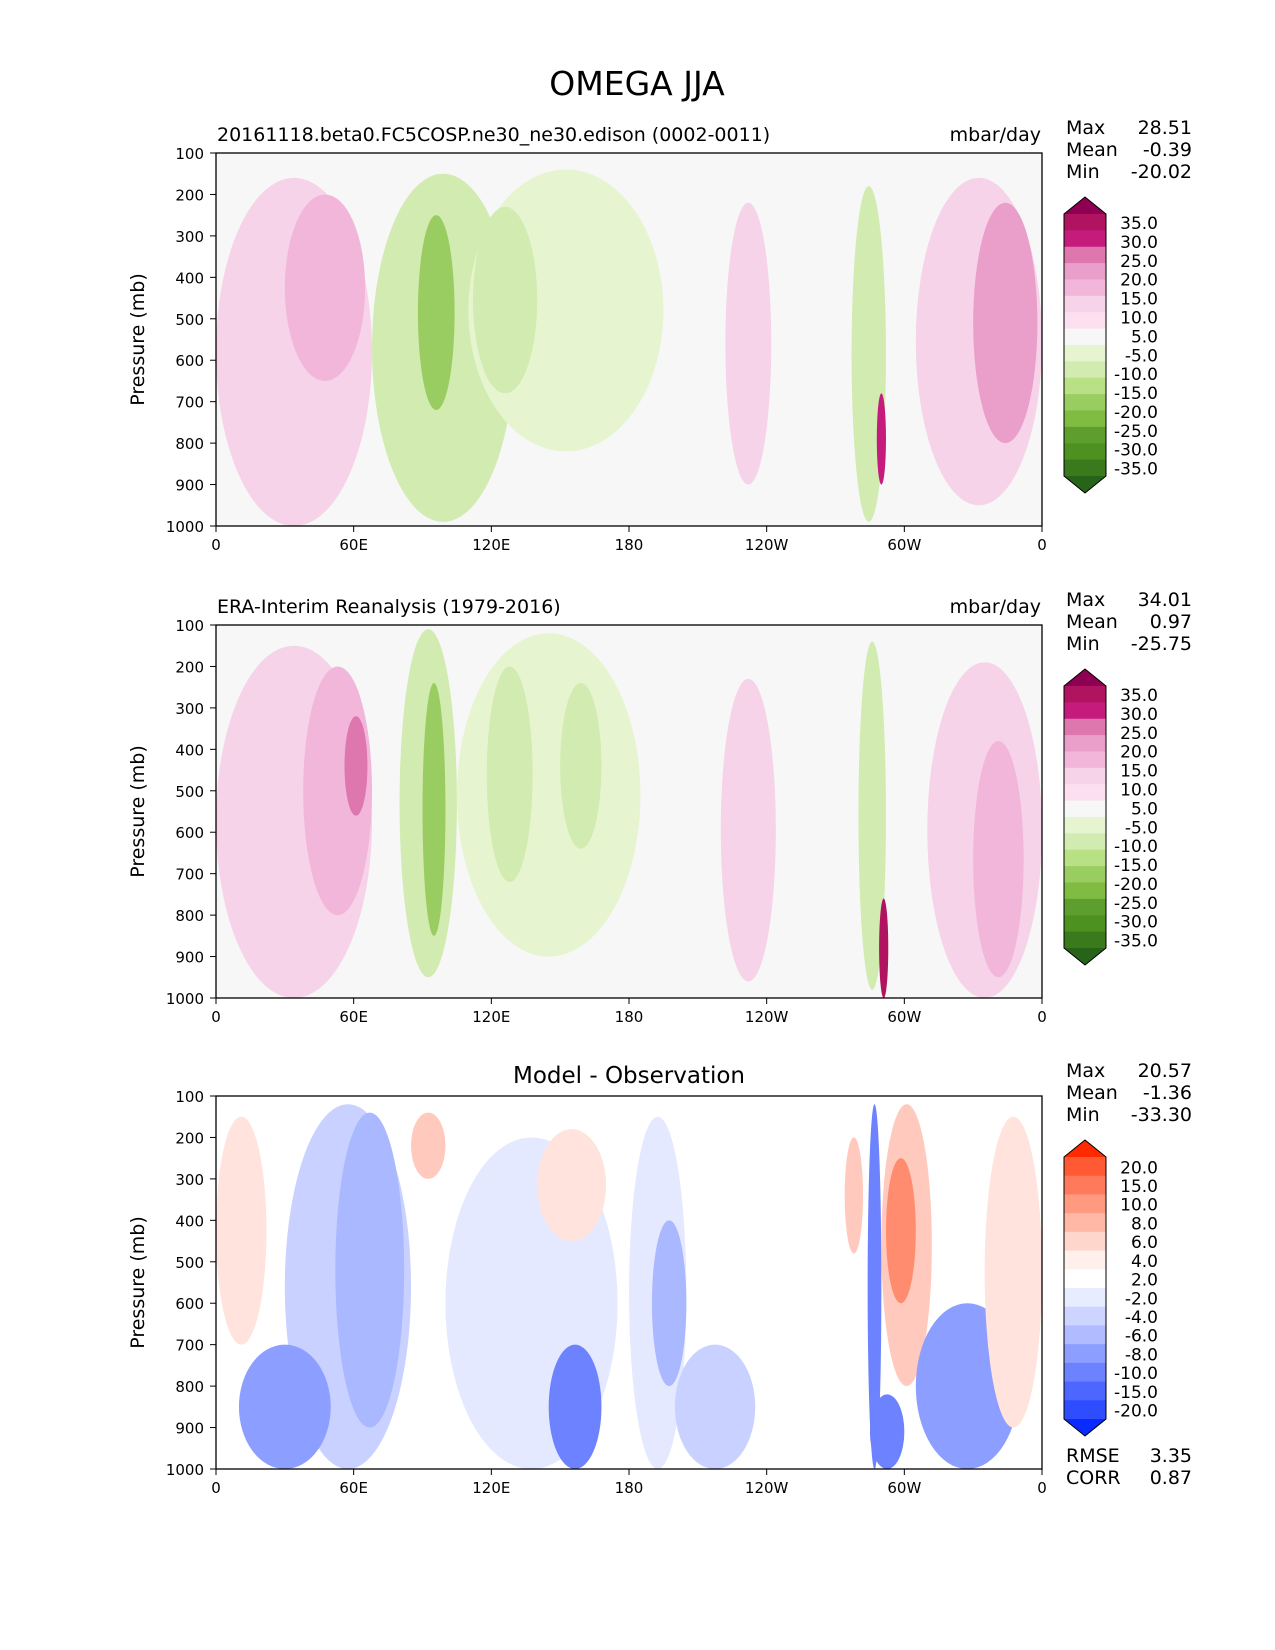 The height and width of the screenshot is (1650, 1275). Describe the element at coordinates (1141, 1299) in the screenshot. I see `colorbar-label: -2.0` at that location.